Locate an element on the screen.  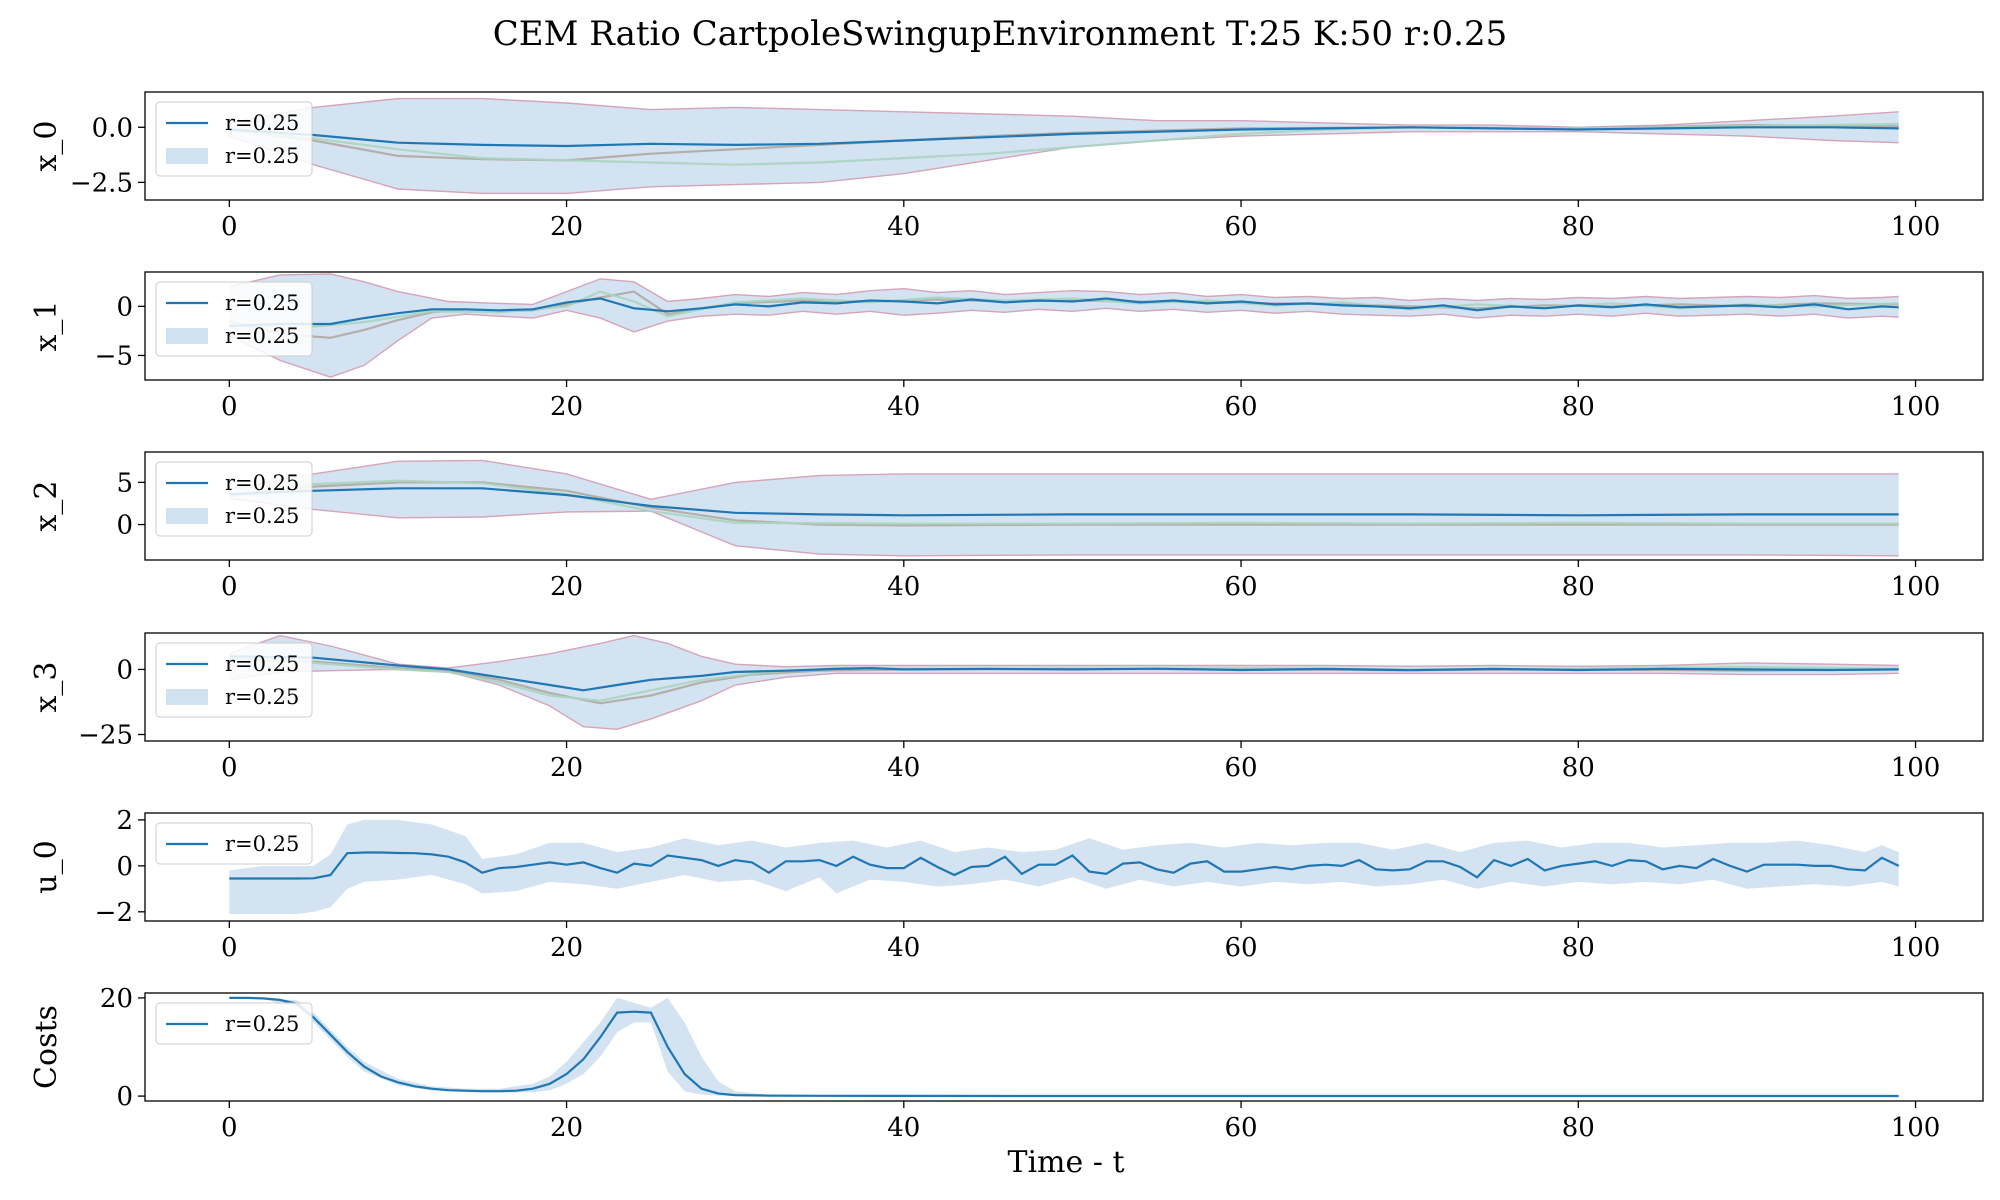
y-axis-label: x_2 is located at coordinates (46, 505).